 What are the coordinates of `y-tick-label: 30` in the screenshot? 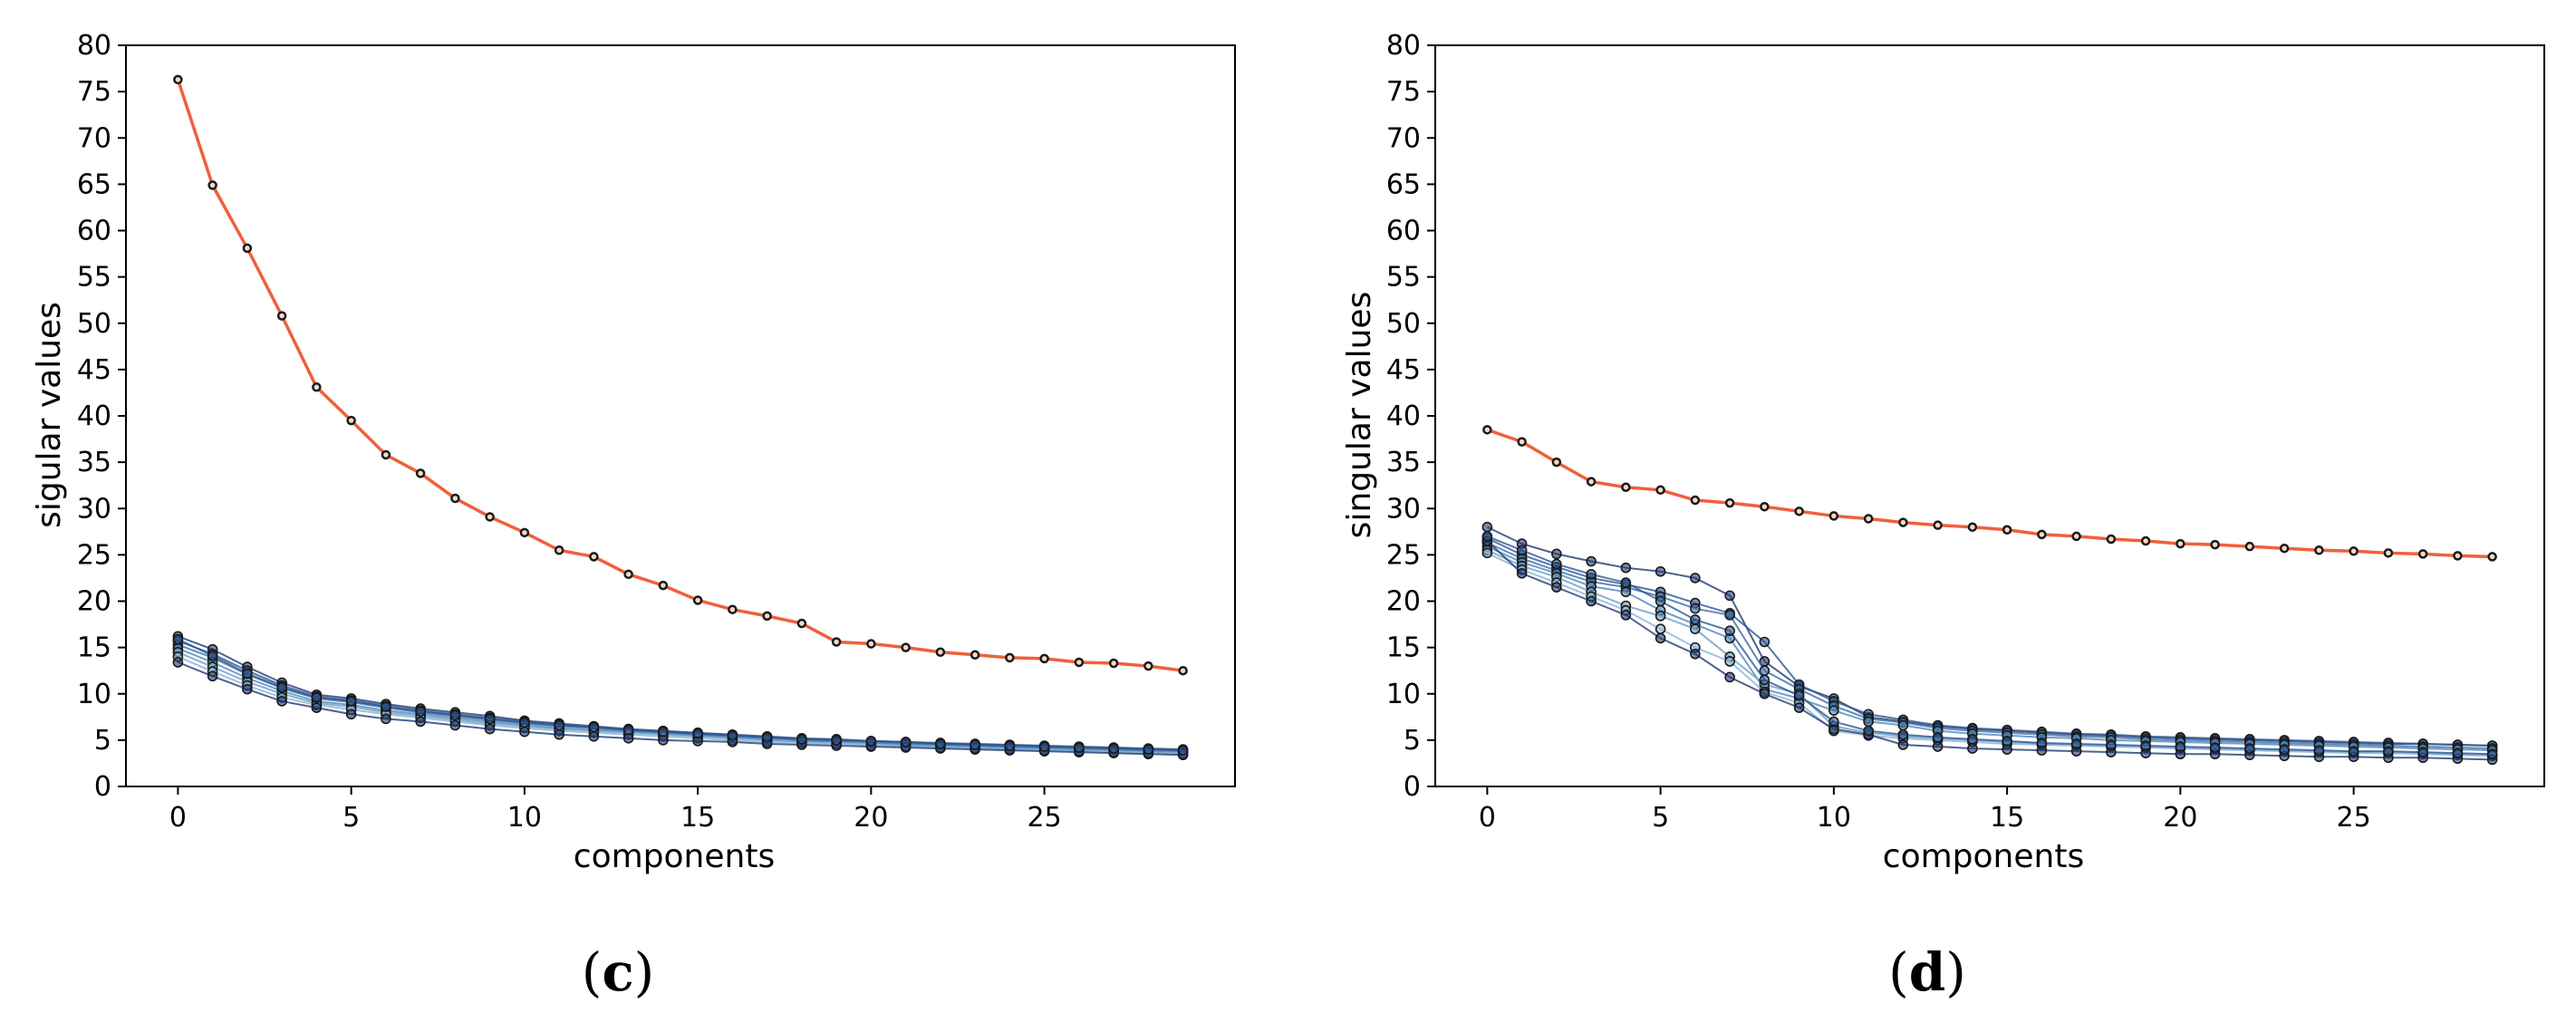 It's located at (1403, 509).